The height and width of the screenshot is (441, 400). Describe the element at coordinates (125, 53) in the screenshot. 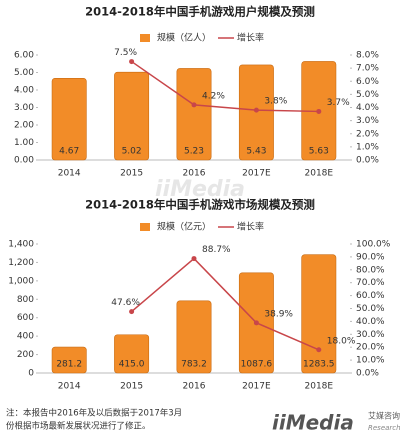

I see `point-label: 7.5%` at that location.